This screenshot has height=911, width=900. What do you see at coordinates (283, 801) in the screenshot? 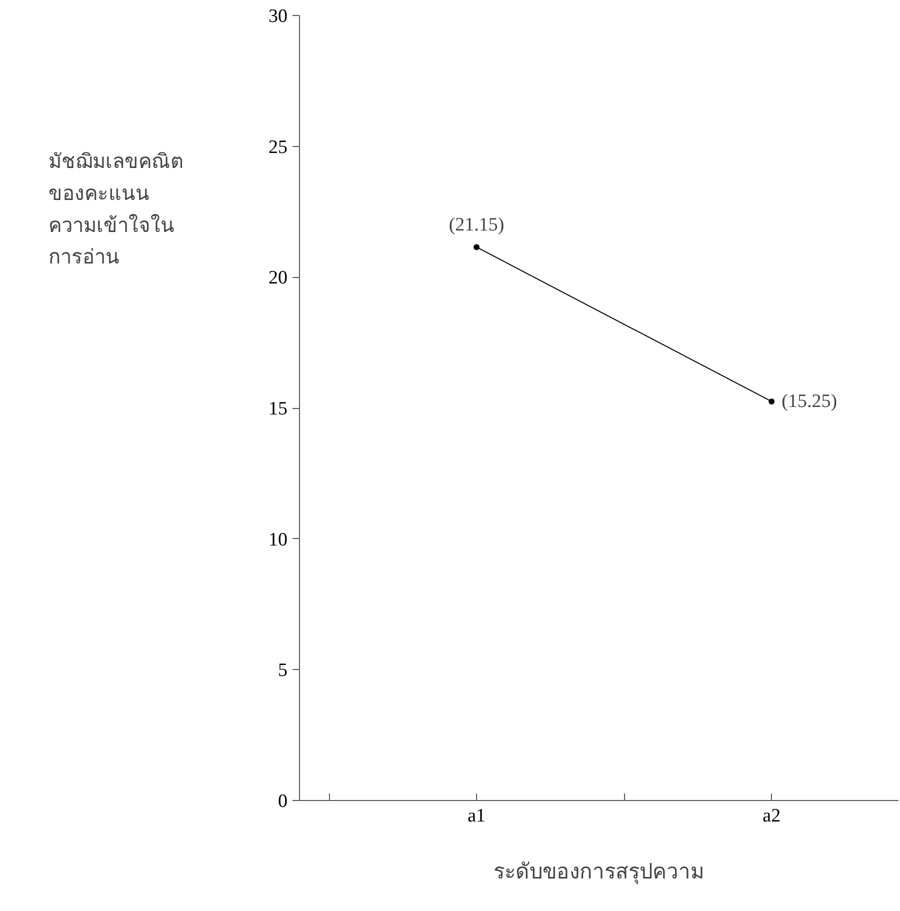
I see `y-tick-label: 0` at bounding box center [283, 801].